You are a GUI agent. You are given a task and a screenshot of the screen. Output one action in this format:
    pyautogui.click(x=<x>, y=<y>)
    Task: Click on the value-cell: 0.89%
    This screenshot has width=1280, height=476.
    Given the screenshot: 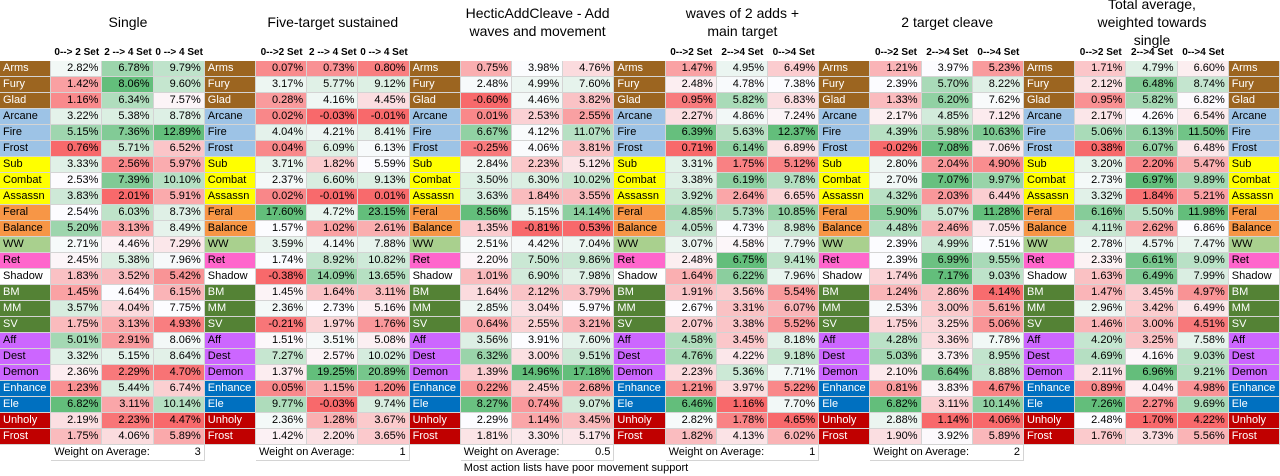 What is the action you would take?
    pyautogui.click(x=1101, y=389)
    